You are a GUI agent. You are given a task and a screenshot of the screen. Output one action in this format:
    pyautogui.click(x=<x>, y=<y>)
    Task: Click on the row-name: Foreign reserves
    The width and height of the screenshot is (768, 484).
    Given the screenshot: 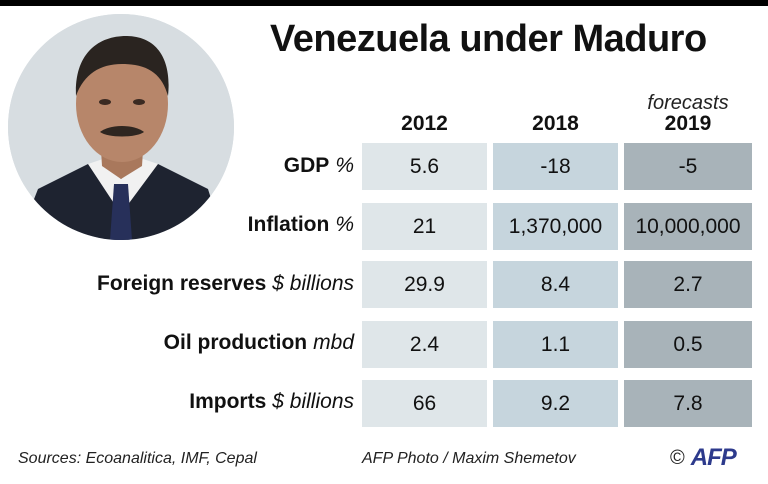 What is the action you would take?
    pyautogui.click(x=182, y=283)
    